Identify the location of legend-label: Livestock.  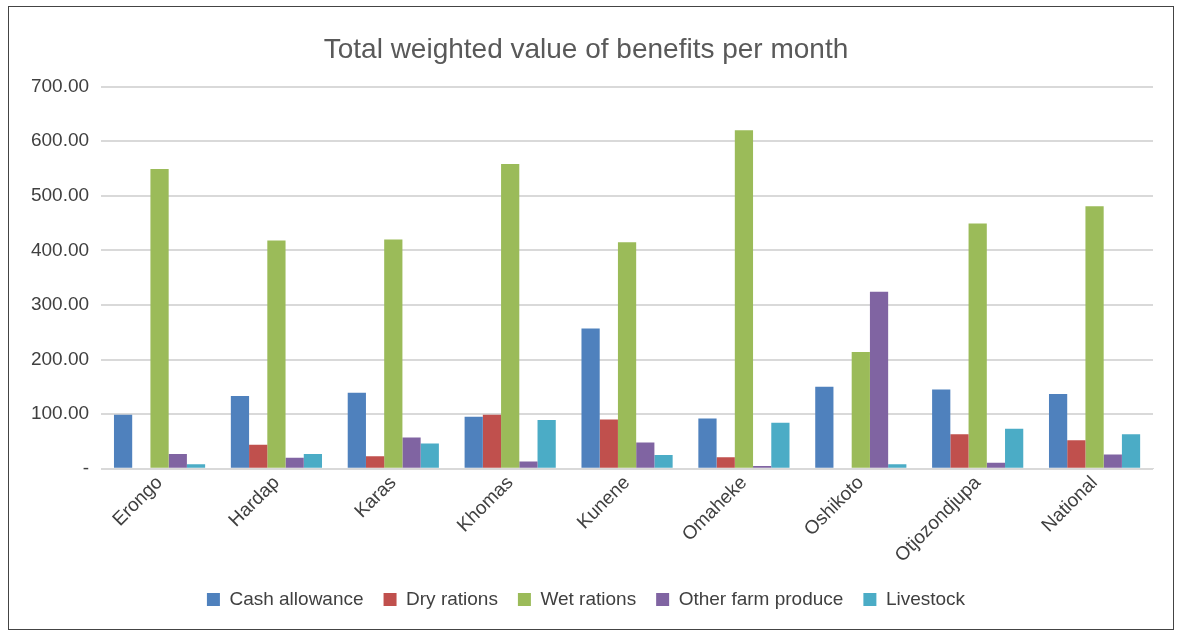
(925, 598).